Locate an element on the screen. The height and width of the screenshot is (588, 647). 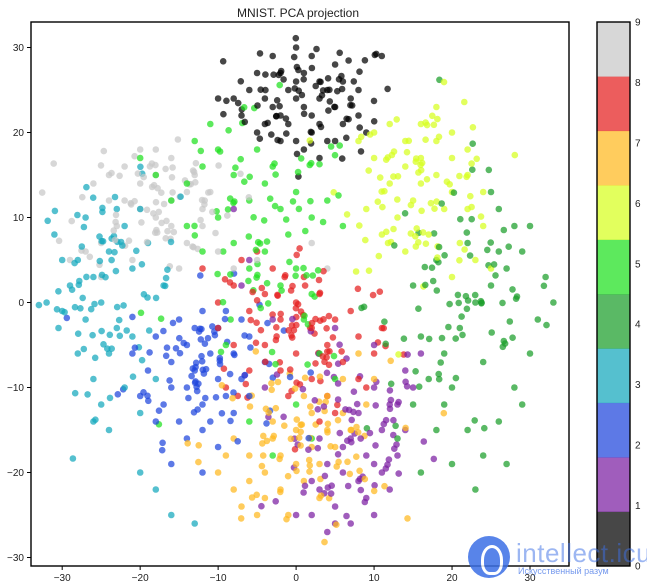
colorbar-tick-label: 8 is located at coordinates (638, 83).